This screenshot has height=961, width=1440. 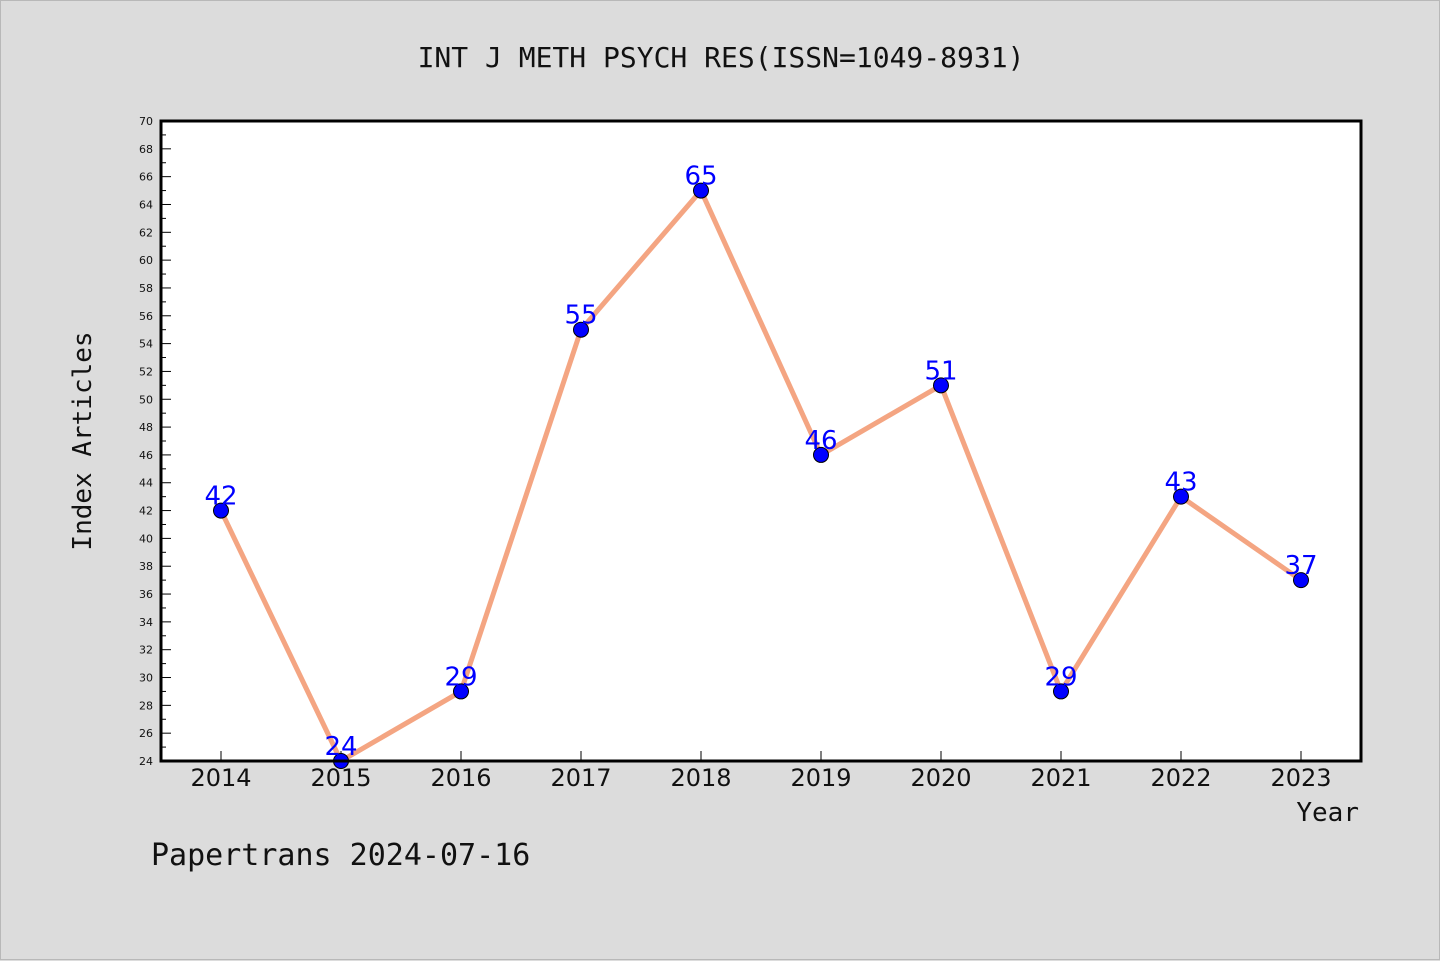 I want to click on x-tick-label: 2020, so click(x=940, y=778).